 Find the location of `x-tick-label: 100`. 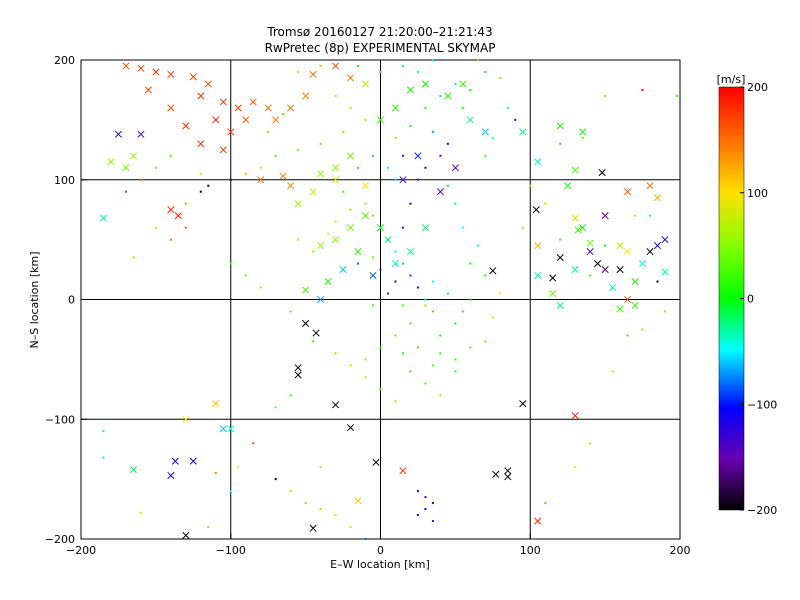

x-tick-label: 100 is located at coordinates (530, 550).